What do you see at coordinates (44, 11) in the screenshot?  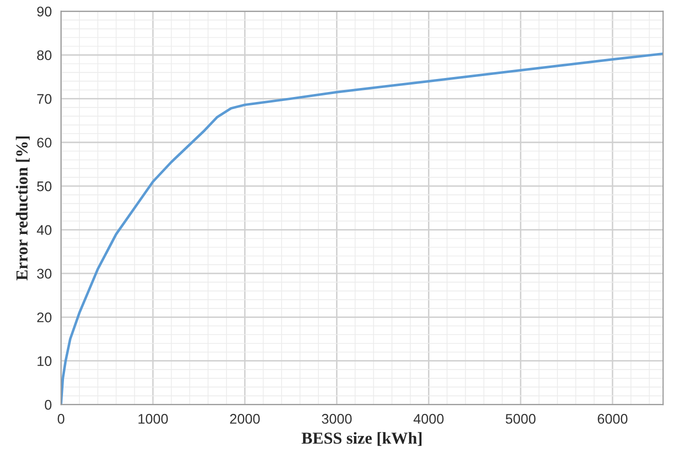 I see `y-tick-label: 90` at bounding box center [44, 11].